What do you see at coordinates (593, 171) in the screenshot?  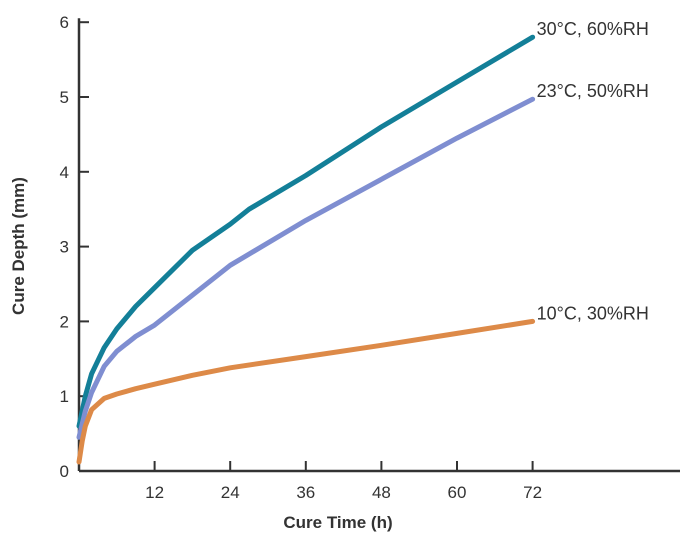 I see `series-labels: 30°C, 60%RH 23°C, 50%RH 10°C, 30%RH` at bounding box center [593, 171].